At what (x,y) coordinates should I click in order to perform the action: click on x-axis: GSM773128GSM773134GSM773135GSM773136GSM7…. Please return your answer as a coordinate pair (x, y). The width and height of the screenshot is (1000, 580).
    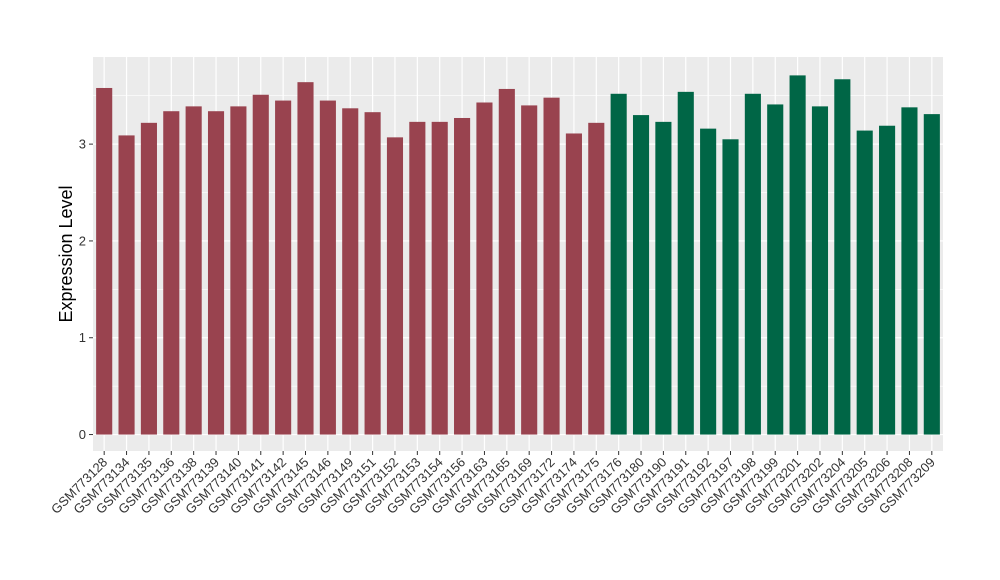
    Looking at the image, I should click on (493, 484).